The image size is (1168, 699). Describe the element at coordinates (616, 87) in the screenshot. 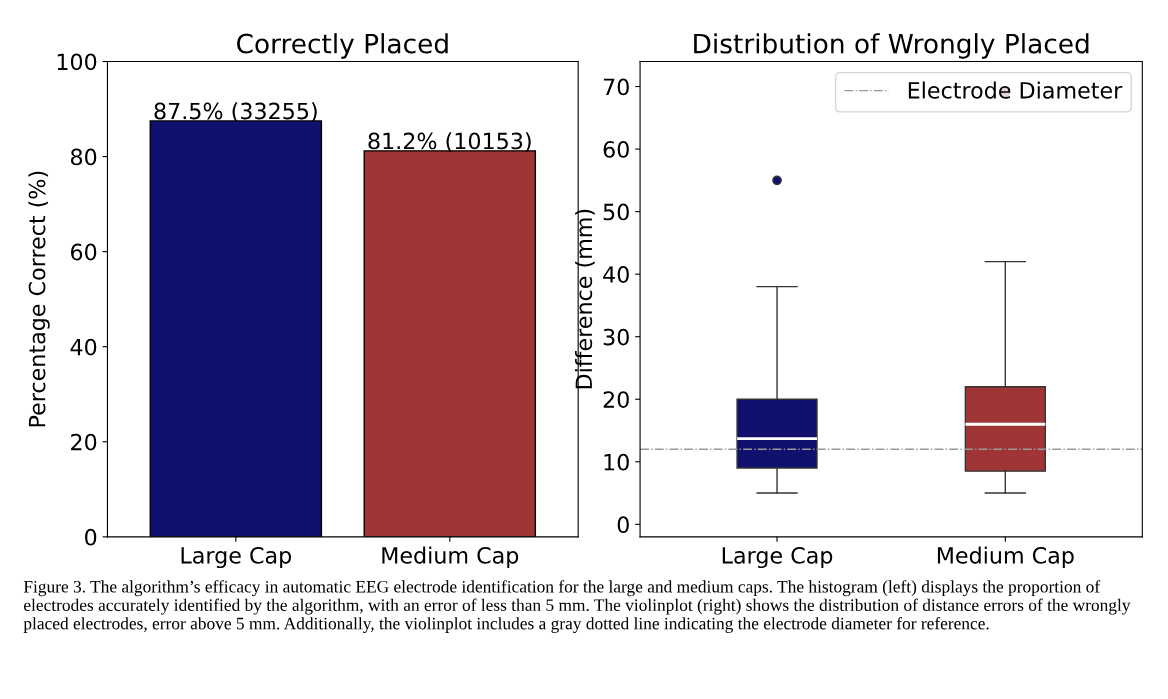

I see `y-tick-label: 70` at that location.